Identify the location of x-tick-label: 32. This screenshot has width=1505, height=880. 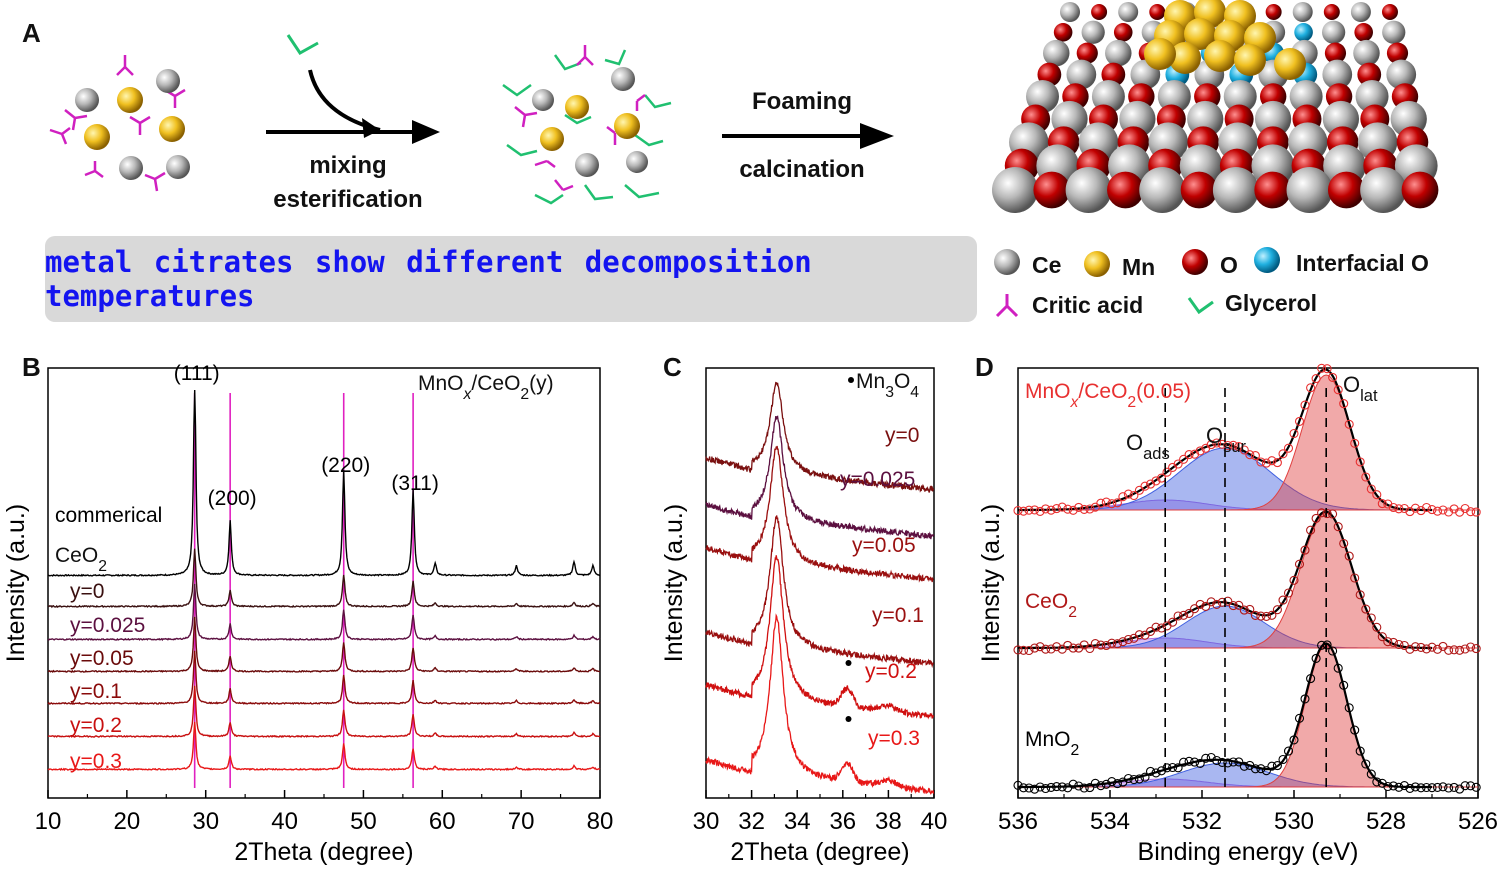
(751, 821).